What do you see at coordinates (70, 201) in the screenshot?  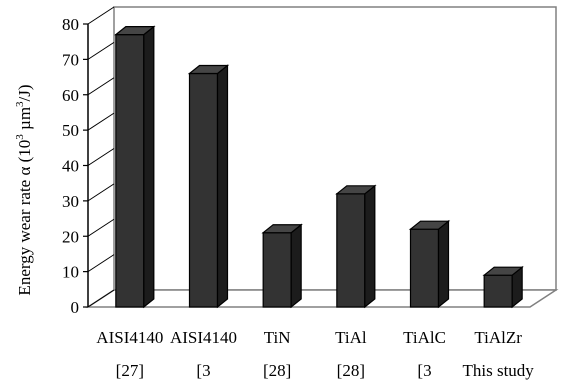 I see `y-tick-label: 30` at bounding box center [70, 201].